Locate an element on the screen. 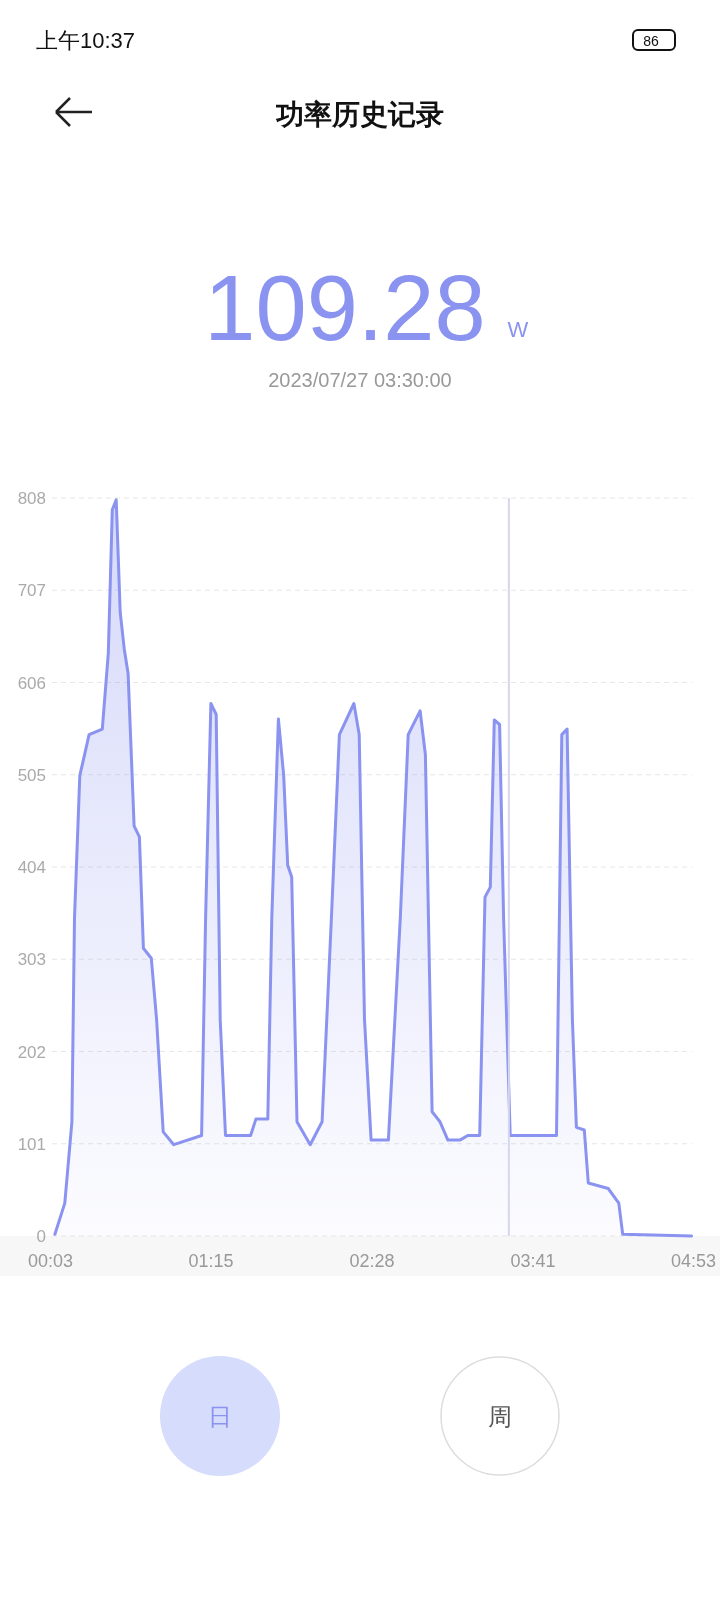 This screenshot has width=720, height=1600. text: 109.28 is located at coordinates (345, 308).